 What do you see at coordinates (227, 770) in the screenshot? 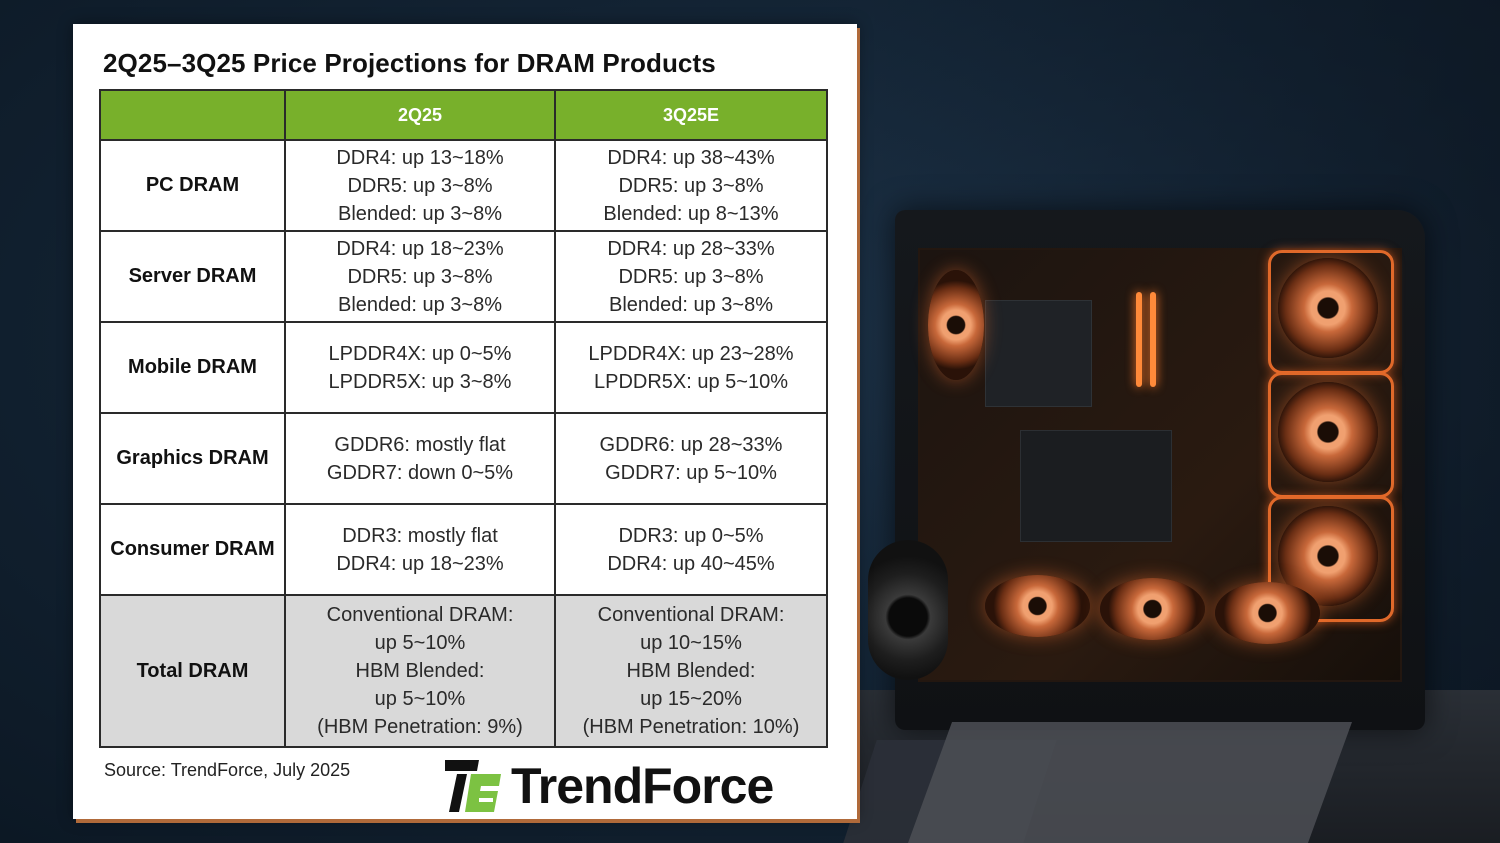
I see `source-note: Source: TrendForce, July 2025` at bounding box center [227, 770].